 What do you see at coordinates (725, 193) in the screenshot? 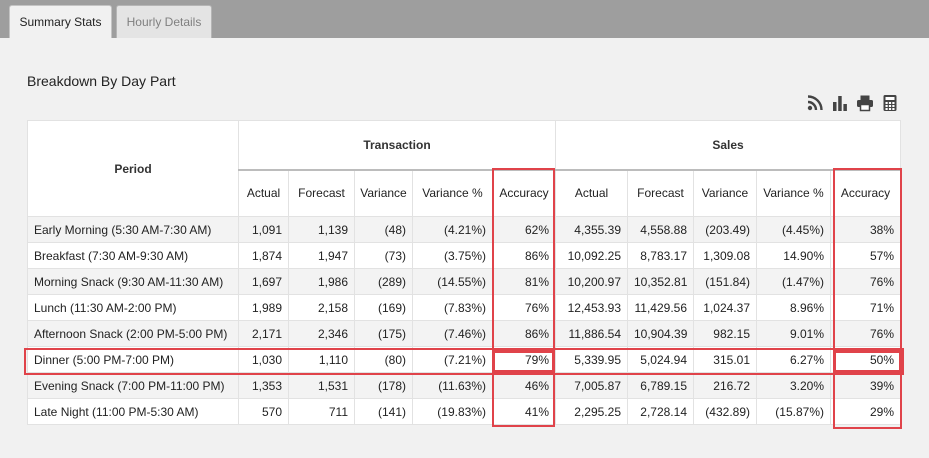
I see `col-header-variance: Variance` at bounding box center [725, 193].